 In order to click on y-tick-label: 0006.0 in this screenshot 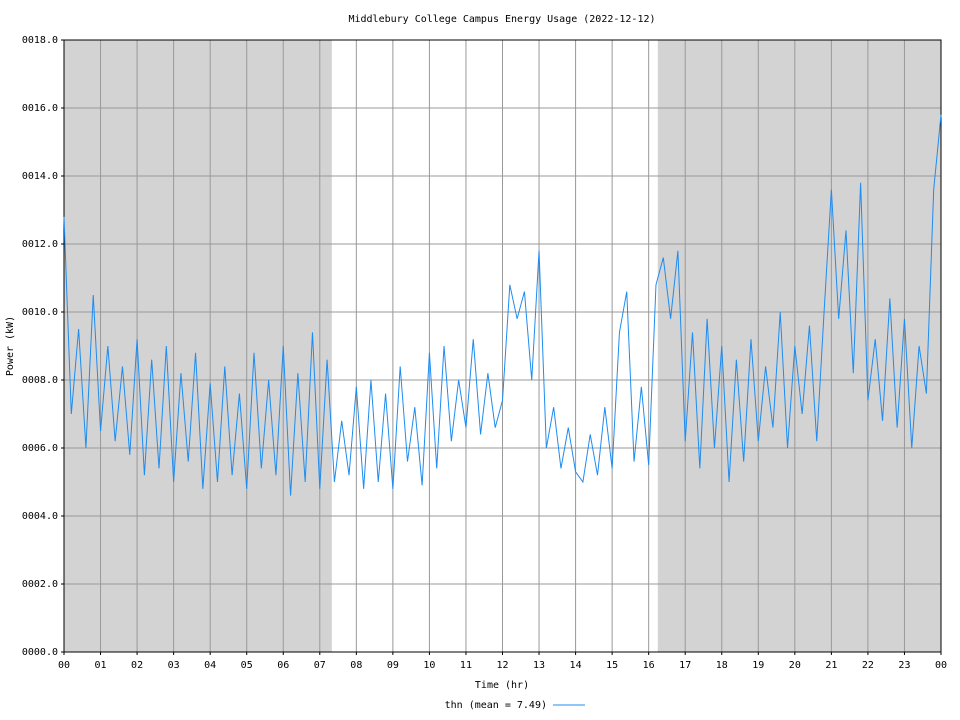, I will do `click(40, 448)`.